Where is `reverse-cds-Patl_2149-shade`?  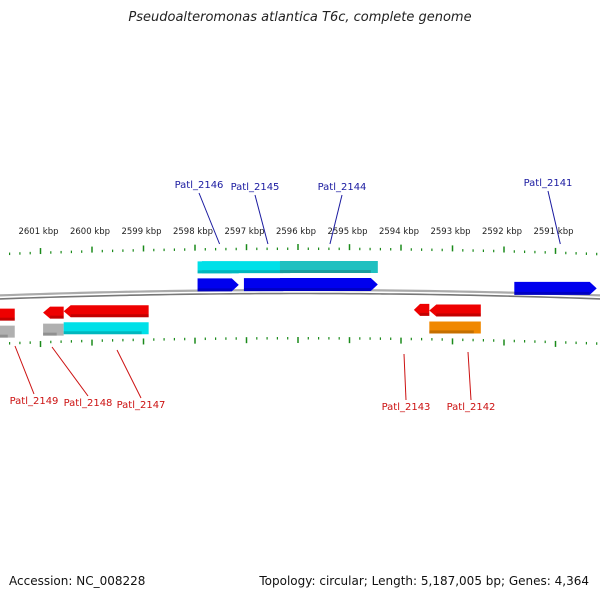
reverse-cds-Patl_2149-shade is located at coordinates (4, 336).